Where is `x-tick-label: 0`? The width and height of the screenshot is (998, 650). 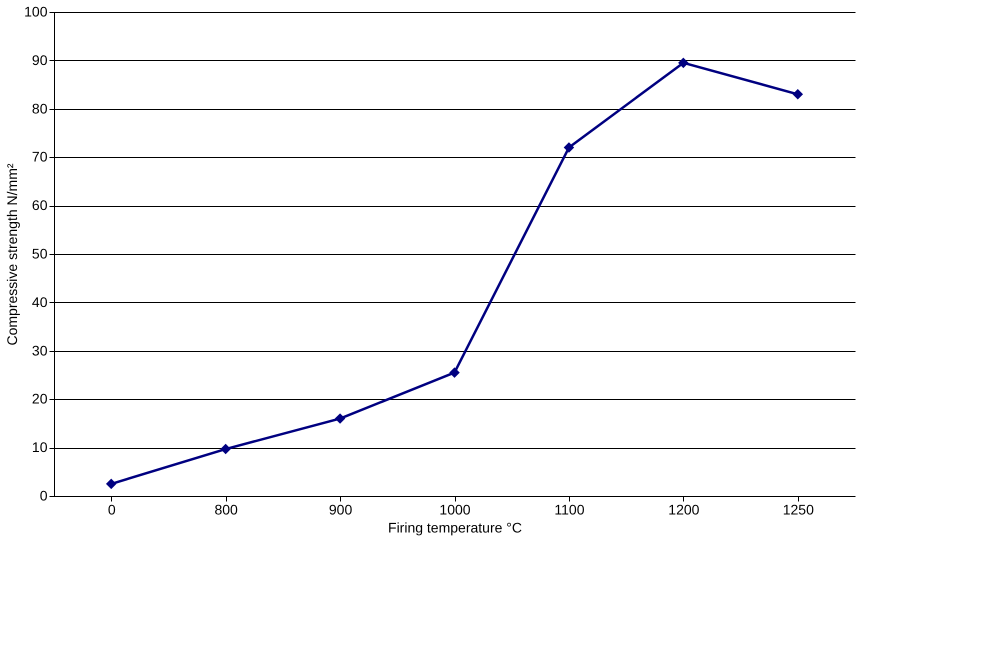
x-tick-label: 0 is located at coordinates (112, 510).